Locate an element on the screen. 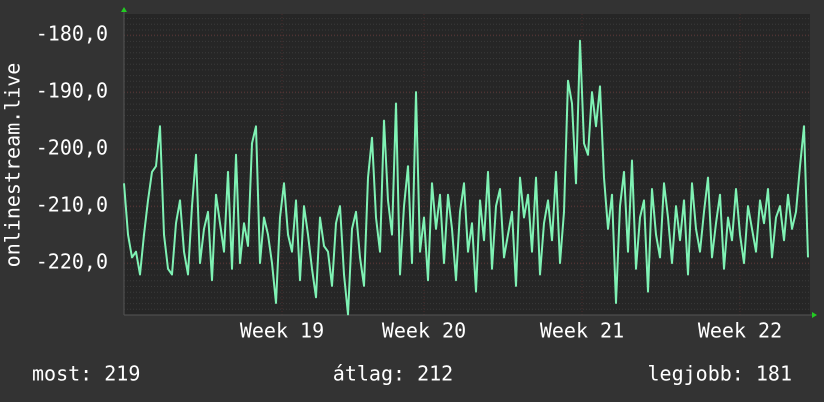  y-axis-label: onlinestream.live is located at coordinates (13, 165).